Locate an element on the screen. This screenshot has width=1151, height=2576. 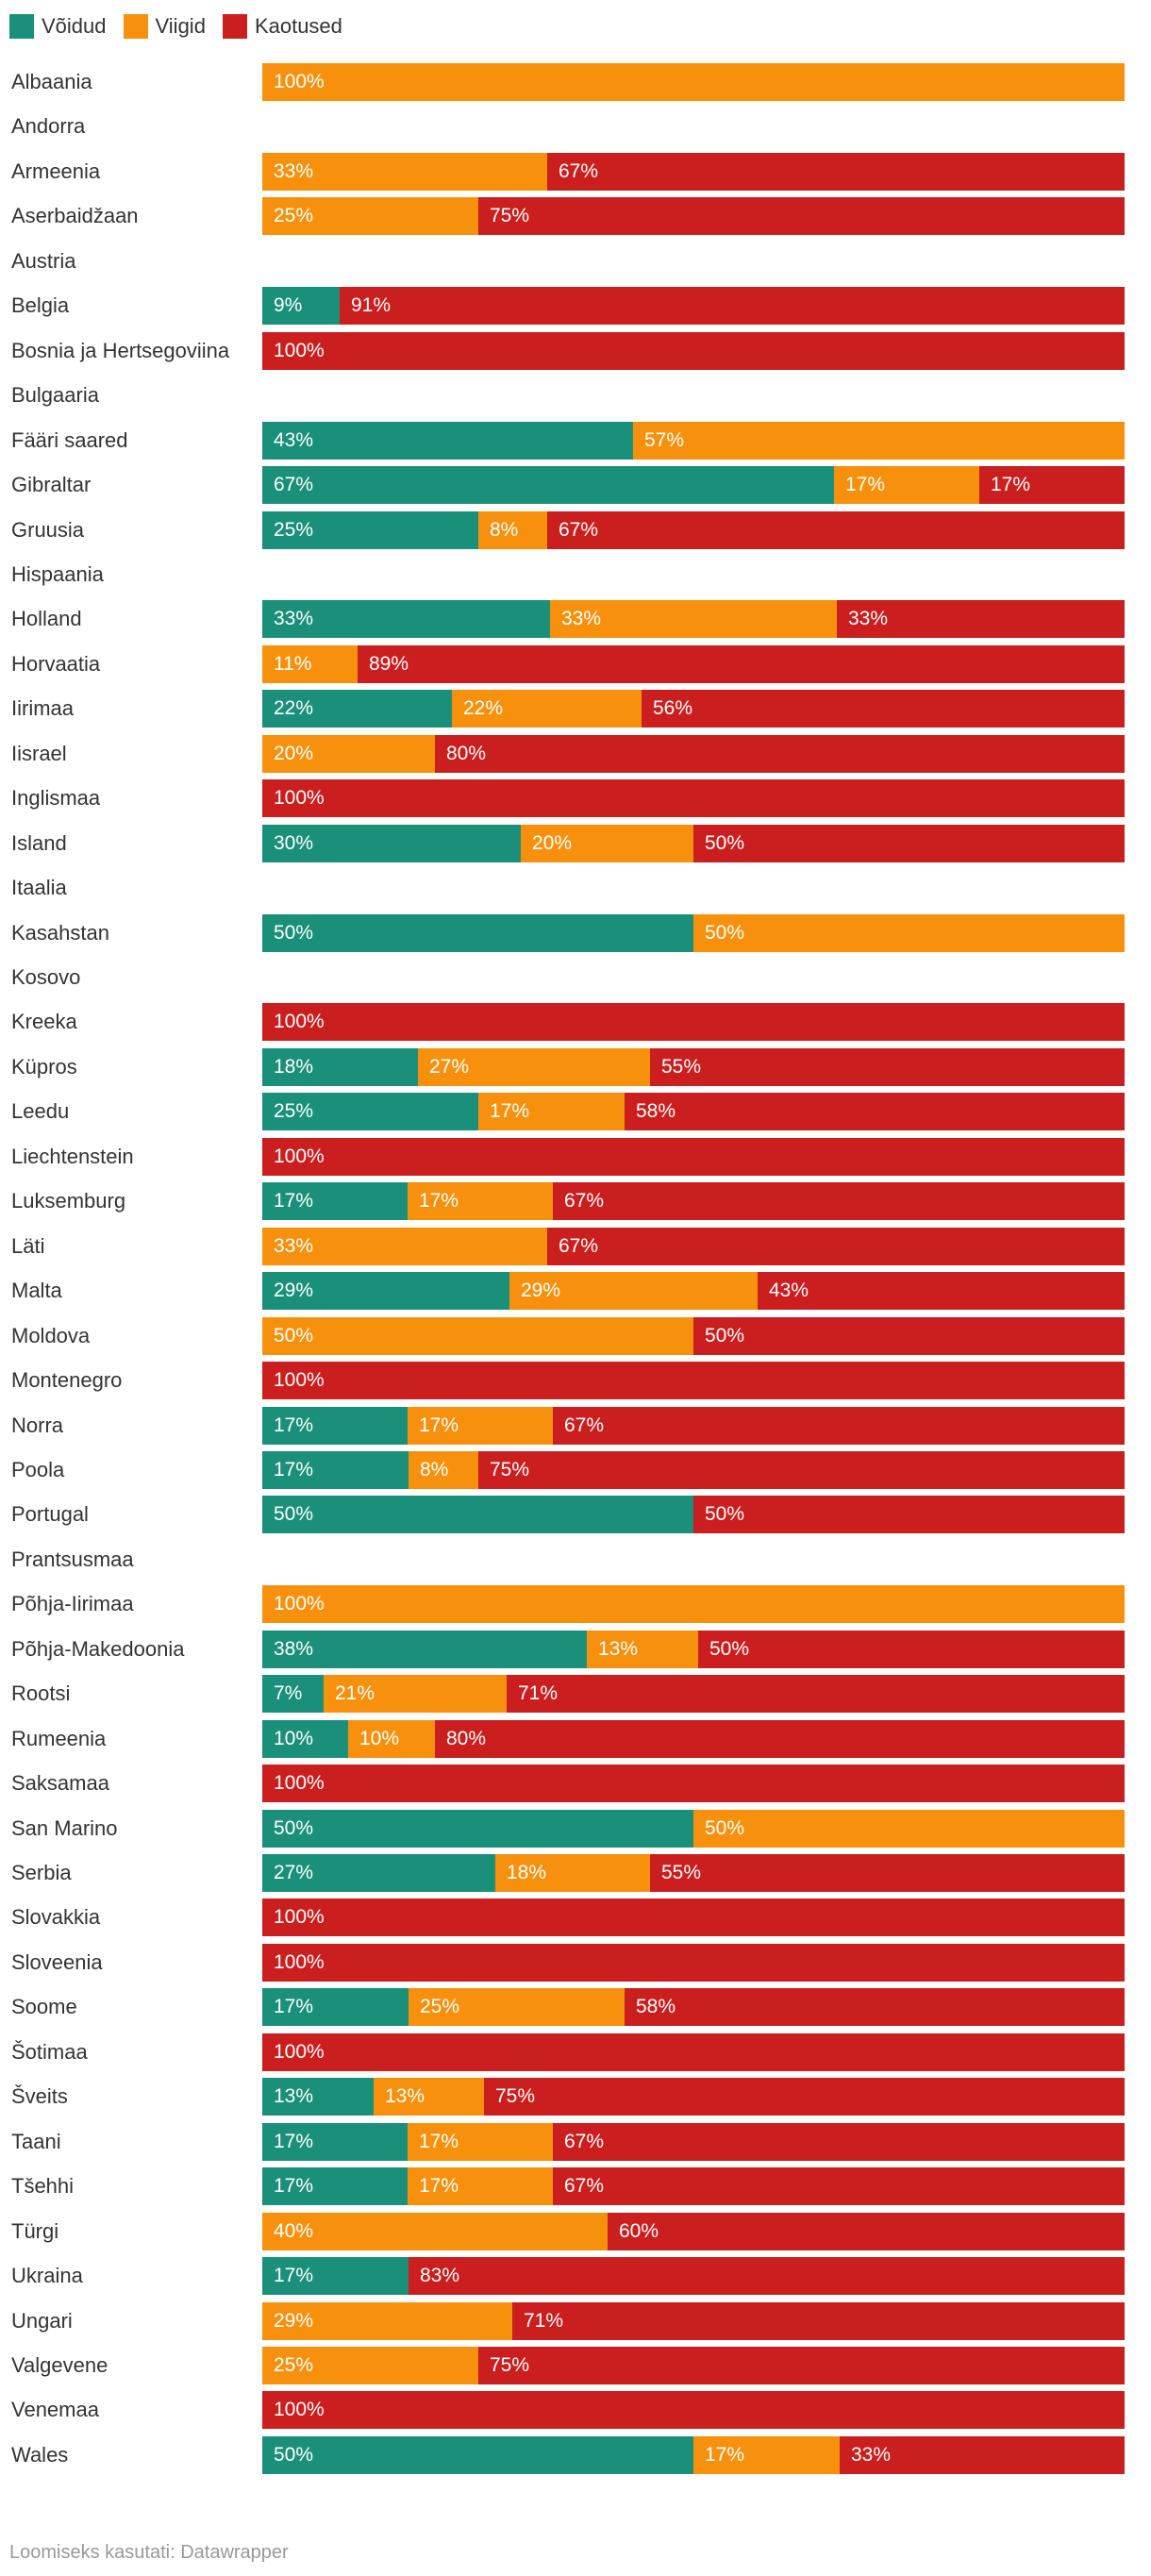
row-label: Bulgaaria is located at coordinates (55, 395).